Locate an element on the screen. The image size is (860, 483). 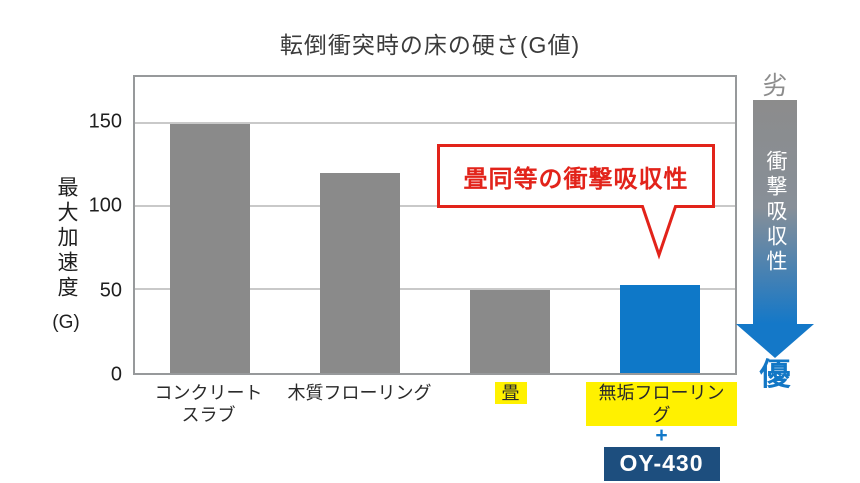
callout-text: 畳同等の衝撃吸収性 is located at coordinates (576, 179).